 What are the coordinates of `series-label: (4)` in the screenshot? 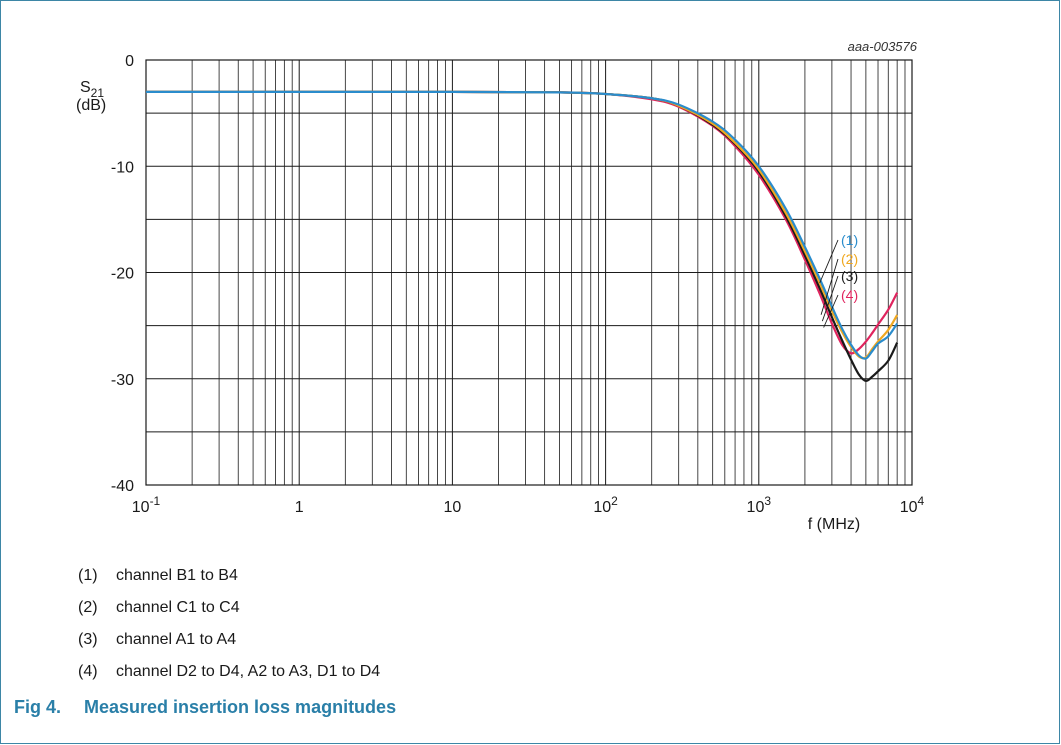 It's located at (849, 295).